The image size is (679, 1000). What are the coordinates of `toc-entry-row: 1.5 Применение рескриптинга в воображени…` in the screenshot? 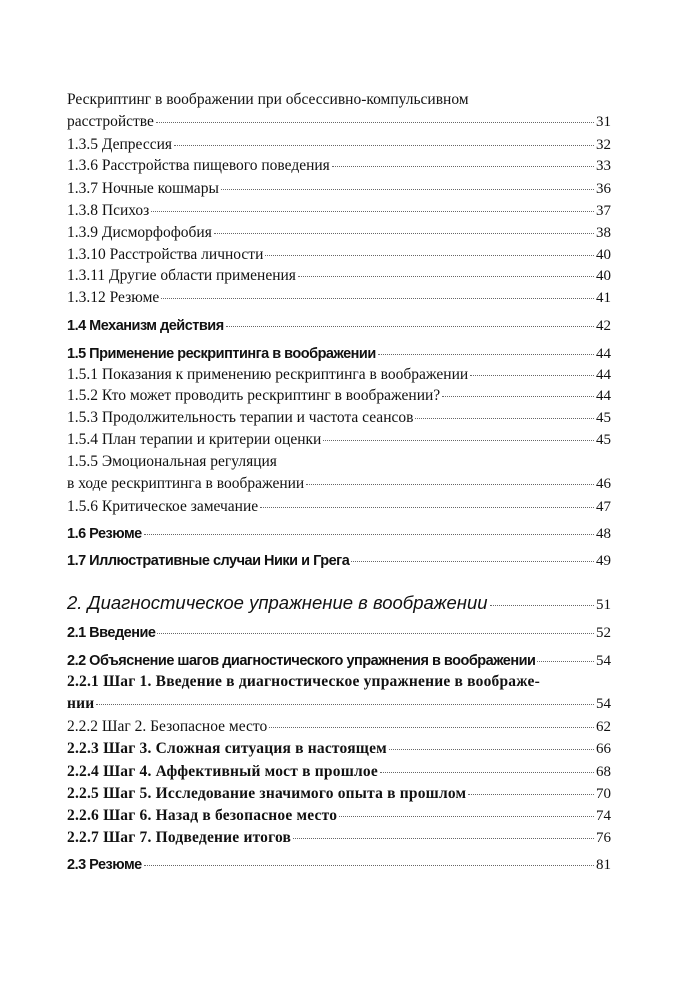 It's located at (339, 354).